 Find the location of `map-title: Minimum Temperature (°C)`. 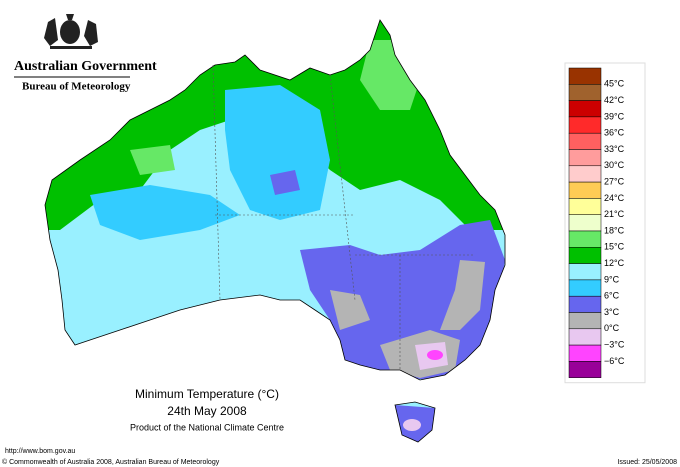

map-title: Minimum Temperature (°C) is located at coordinates (207, 394).